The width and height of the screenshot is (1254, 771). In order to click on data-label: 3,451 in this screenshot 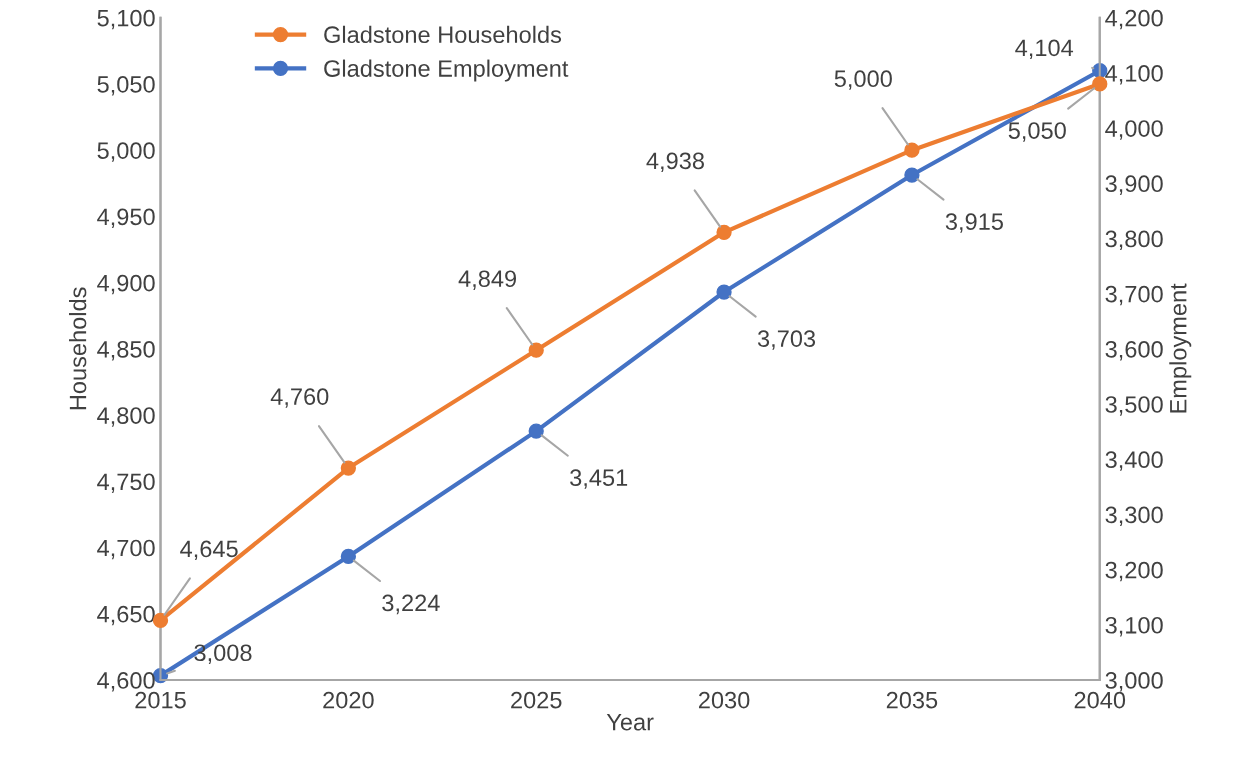, I will do `click(599, 479)`.